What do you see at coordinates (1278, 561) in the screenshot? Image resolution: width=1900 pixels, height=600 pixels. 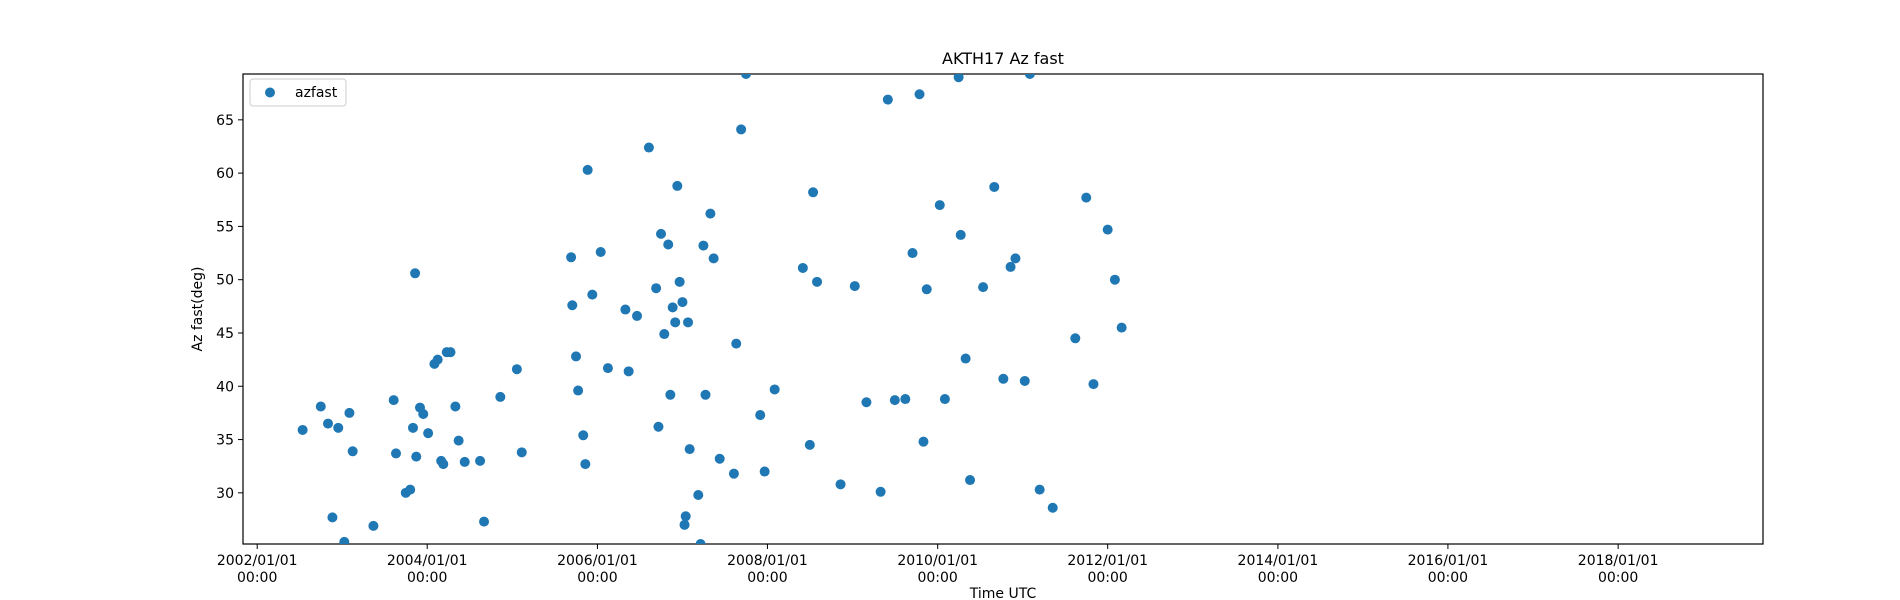 I see `x-tick-label: 2014/01/01` at bounding box center [1278, 561].